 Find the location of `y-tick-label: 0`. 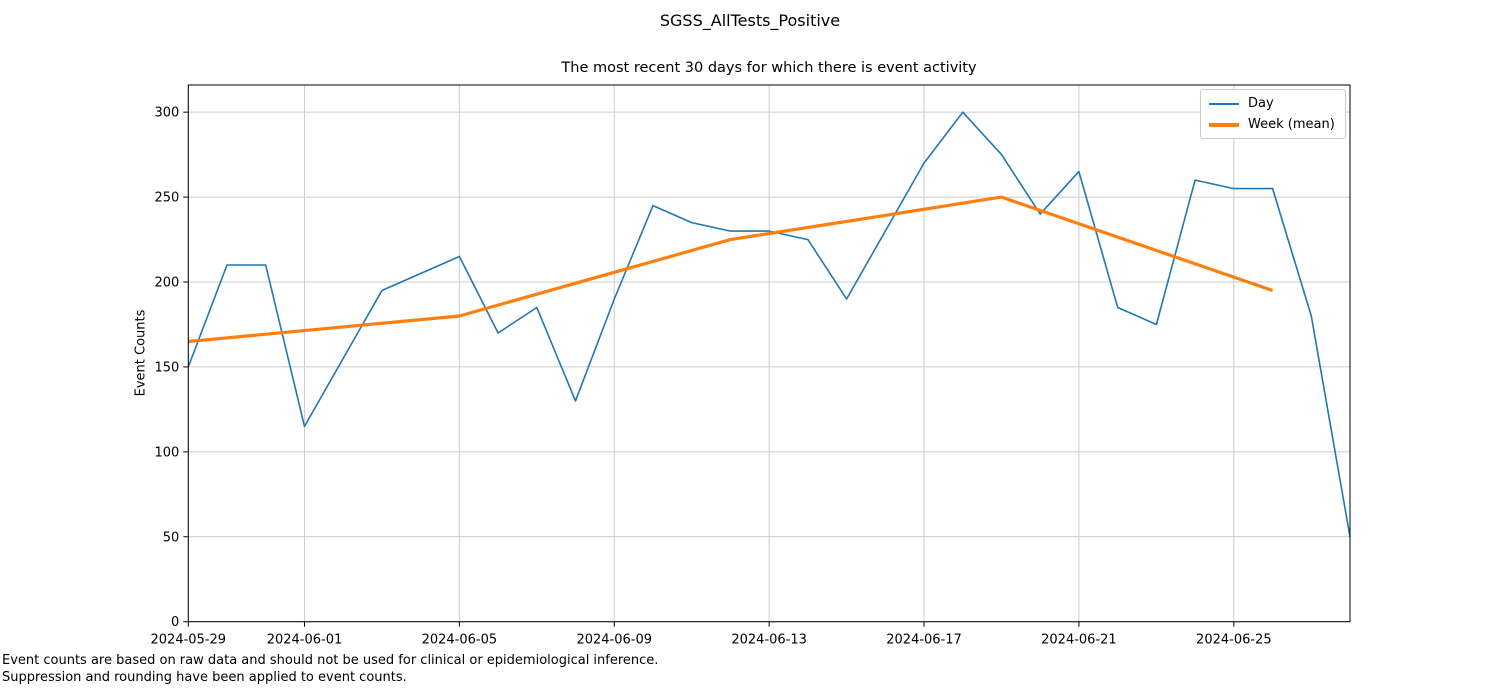

y-tick-label: 0 is located at coordinates (175, 622).